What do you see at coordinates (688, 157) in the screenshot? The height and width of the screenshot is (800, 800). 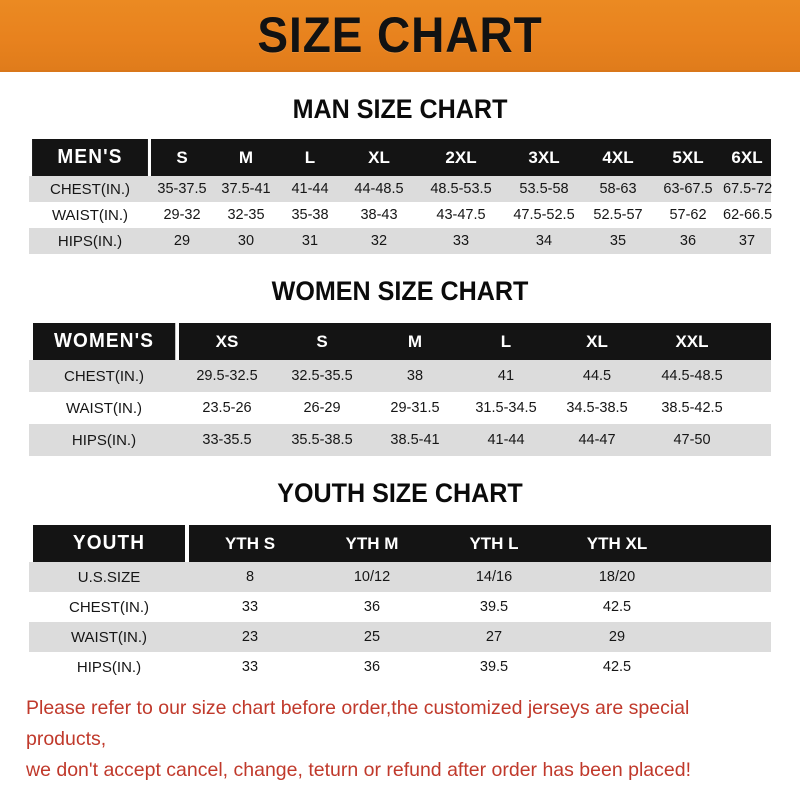 I see `man-header-cell: 5XL` at bounding box center [688, 157].